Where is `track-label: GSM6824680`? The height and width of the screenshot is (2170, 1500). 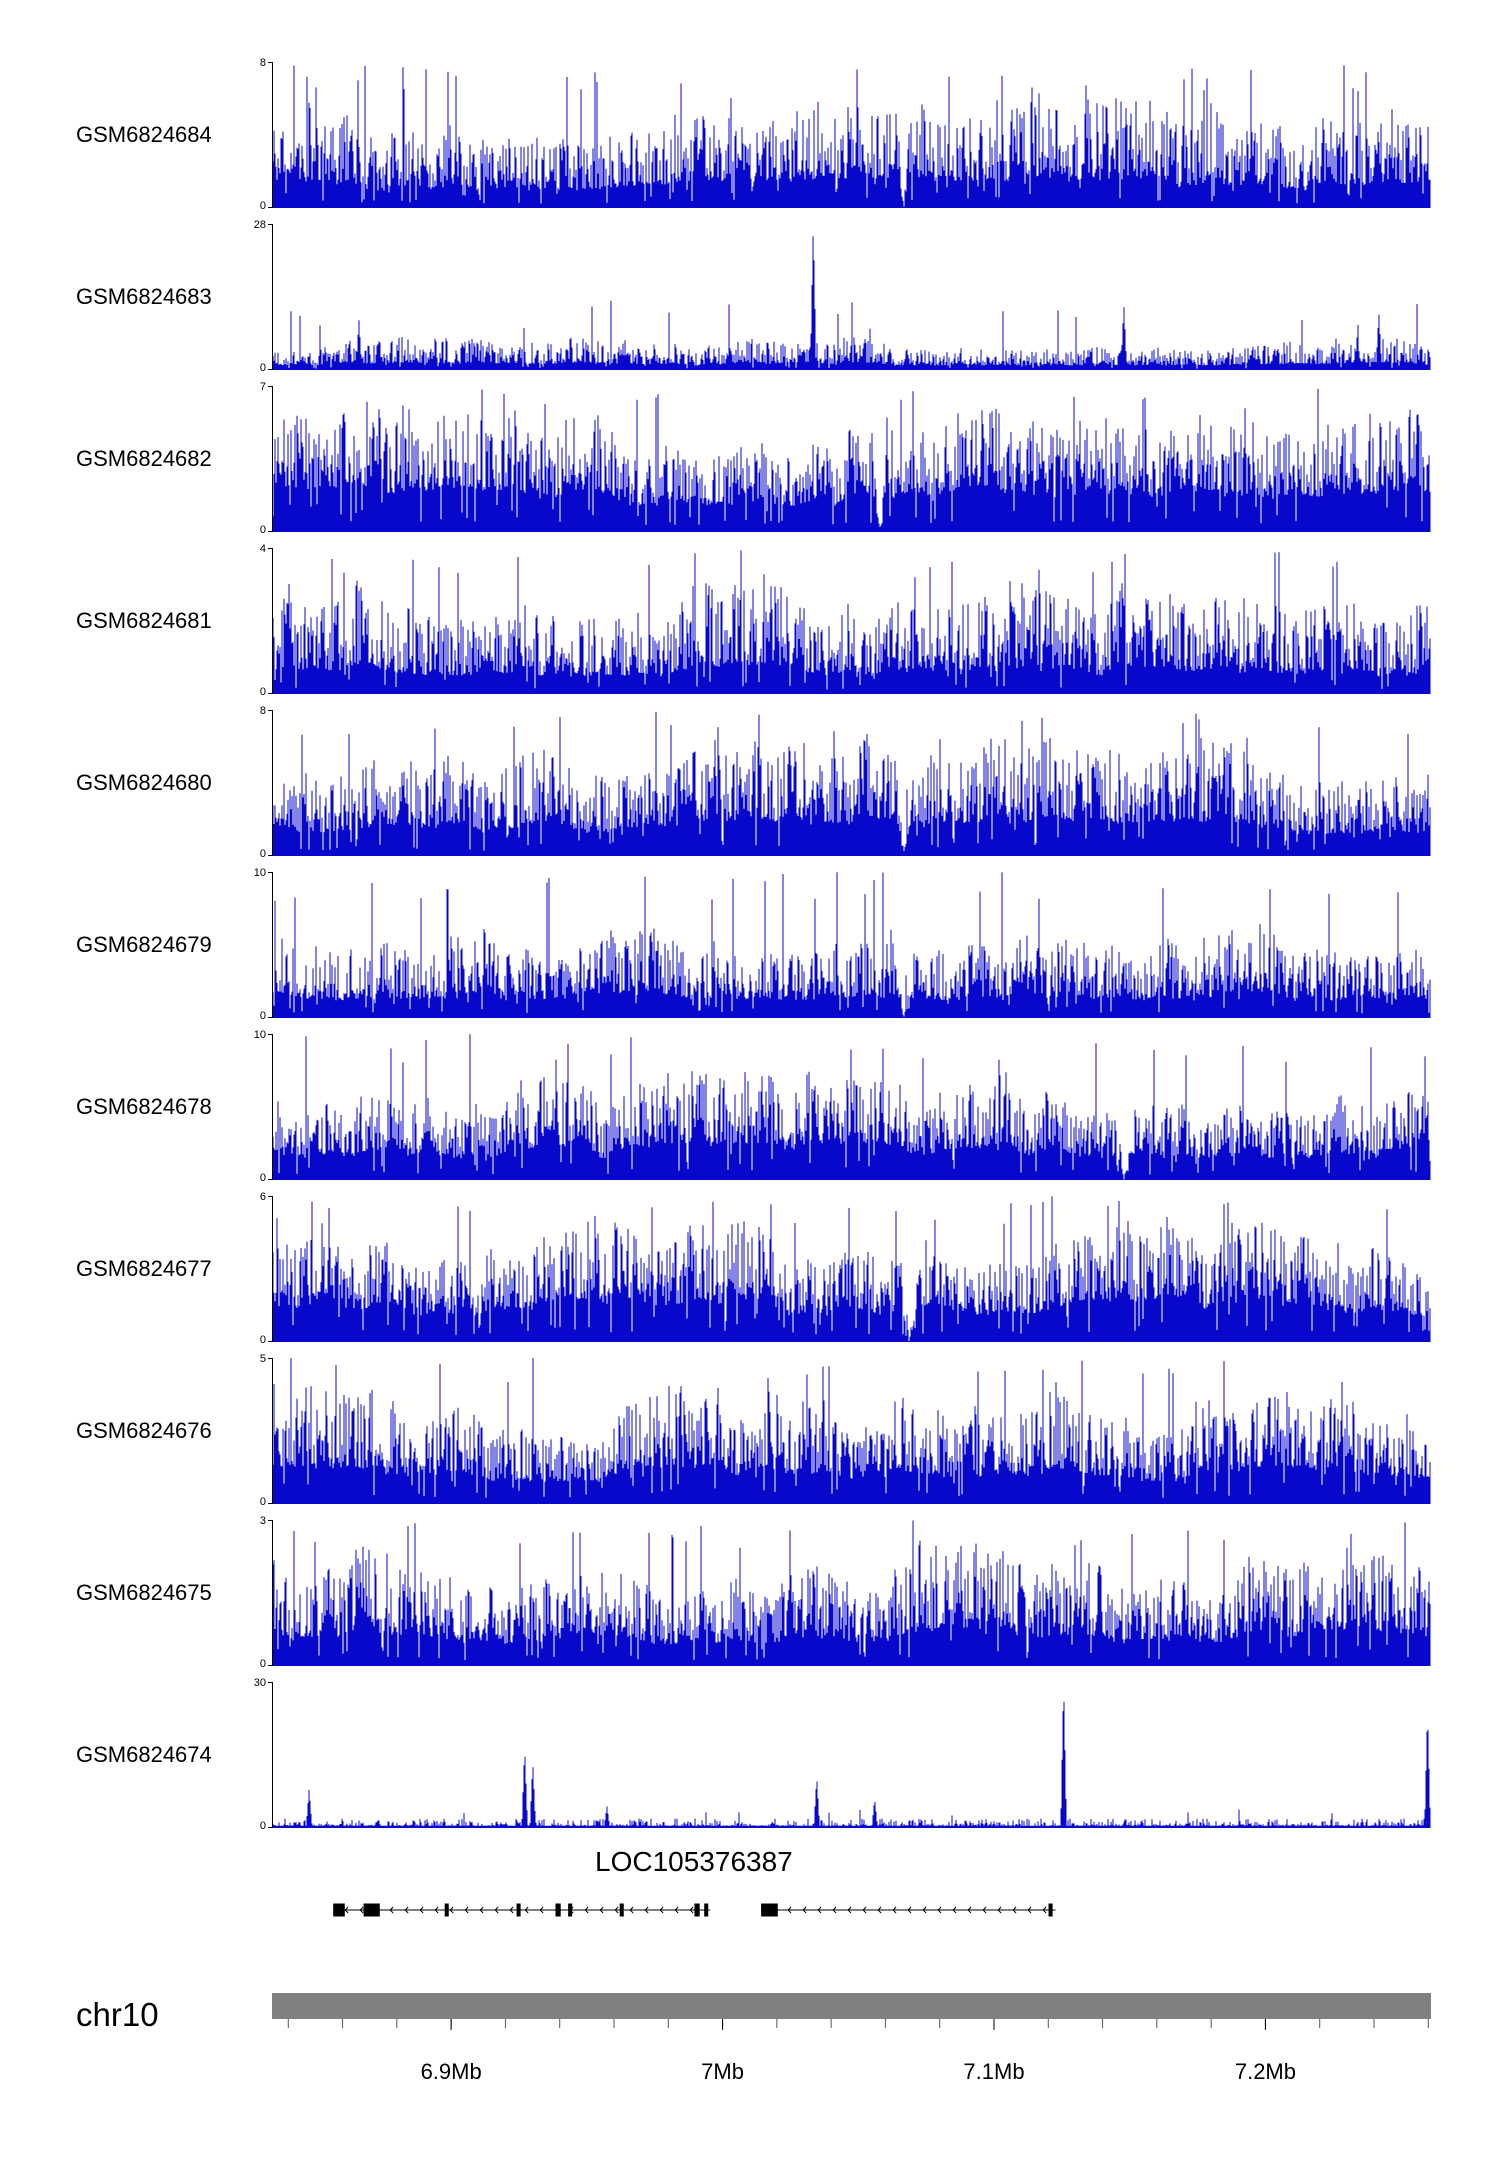
track-label: GSM6824680 is located at coordinates (144, 782).